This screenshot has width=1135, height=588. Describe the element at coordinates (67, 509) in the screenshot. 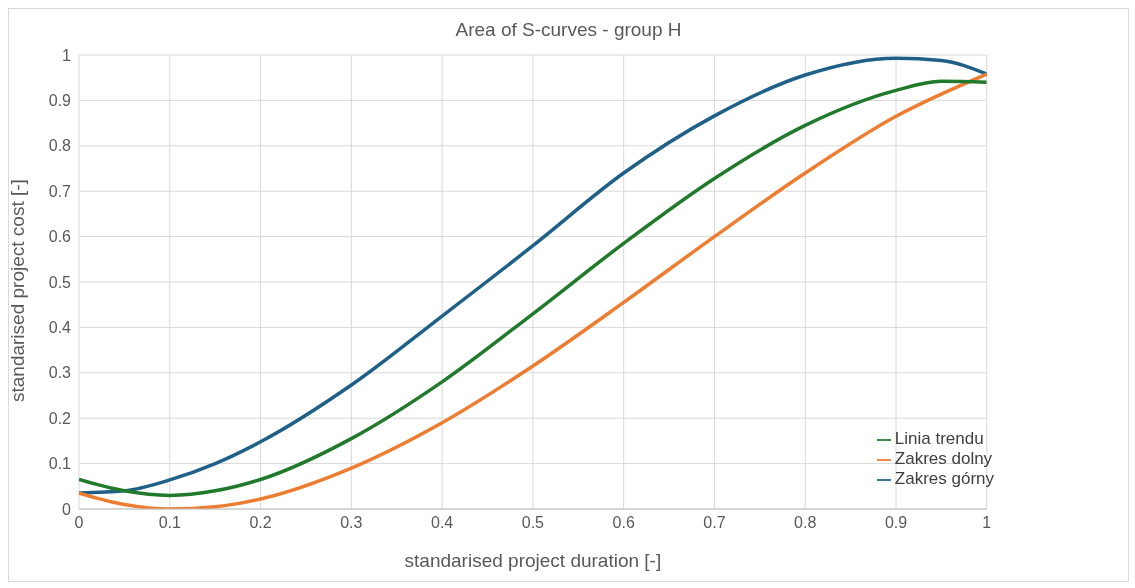

I see `y-tick-label: 0` at that location.